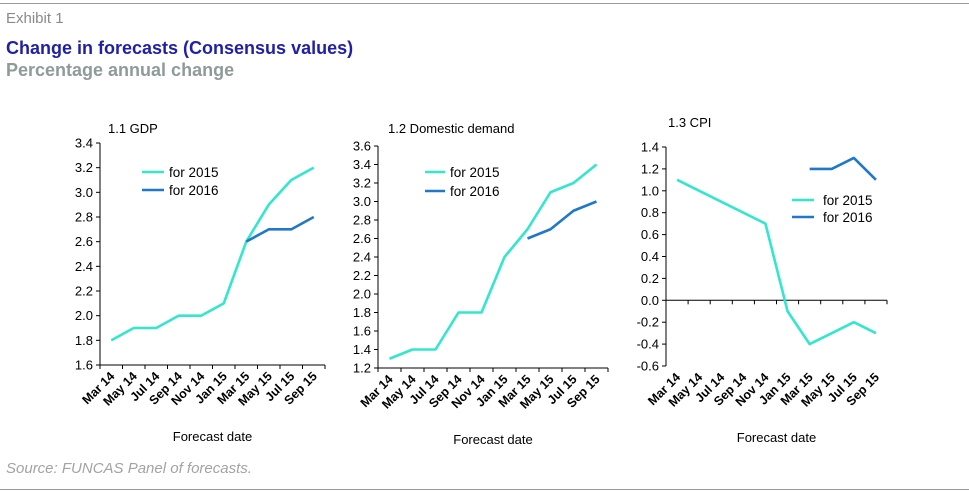 The image size is (969, 494). What do you see at coordinates (648, 322) in the screenshot?
I see `panel-3-y-tick-label: -0.2` at bounding box center [648, 322].